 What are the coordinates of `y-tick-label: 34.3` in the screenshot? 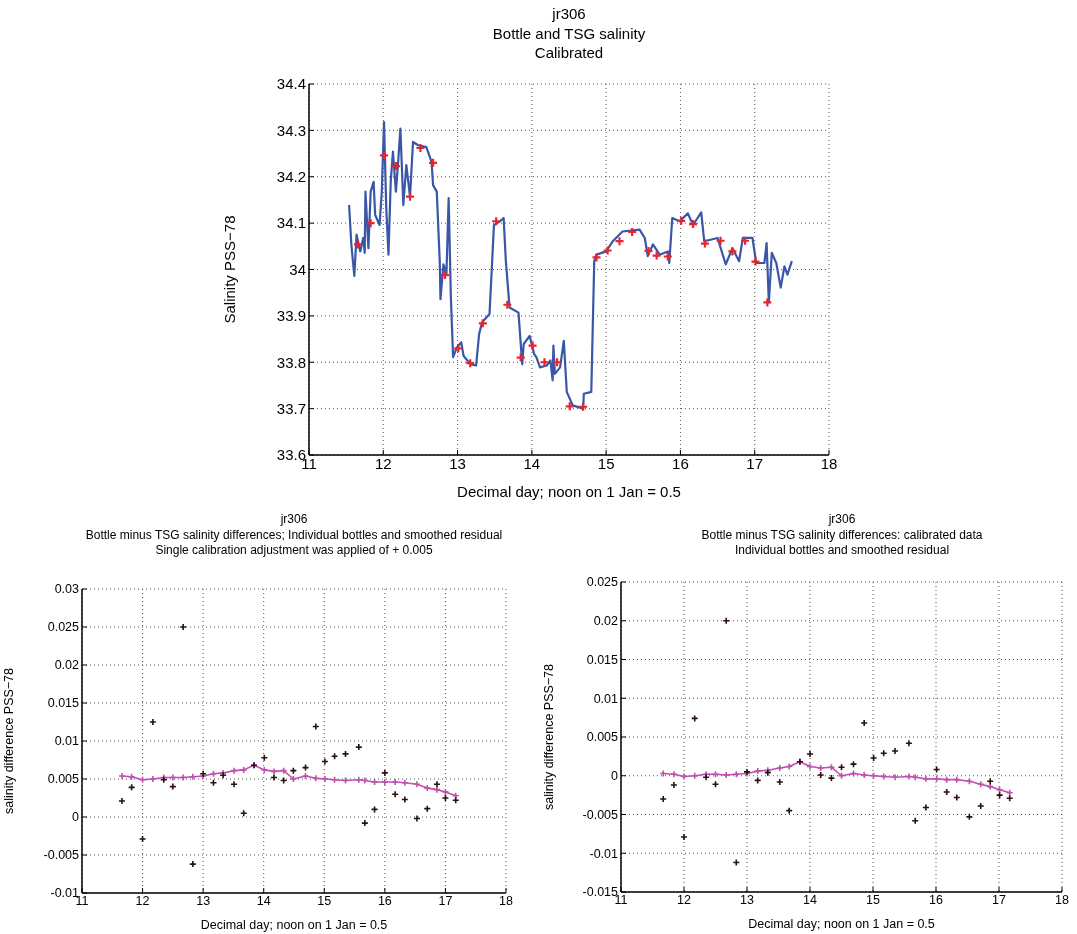 It's located at (291, 130).